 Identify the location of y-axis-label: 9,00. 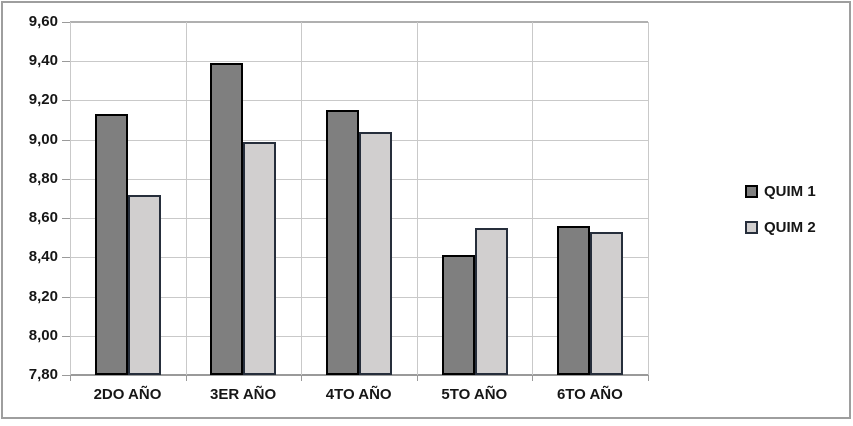
(43, 139).